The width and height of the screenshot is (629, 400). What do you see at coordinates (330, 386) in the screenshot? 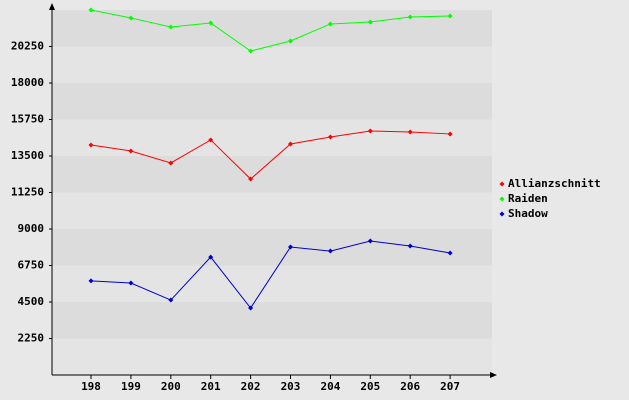
I see `x-tick-label: 204` at bounding box center [330, 386].